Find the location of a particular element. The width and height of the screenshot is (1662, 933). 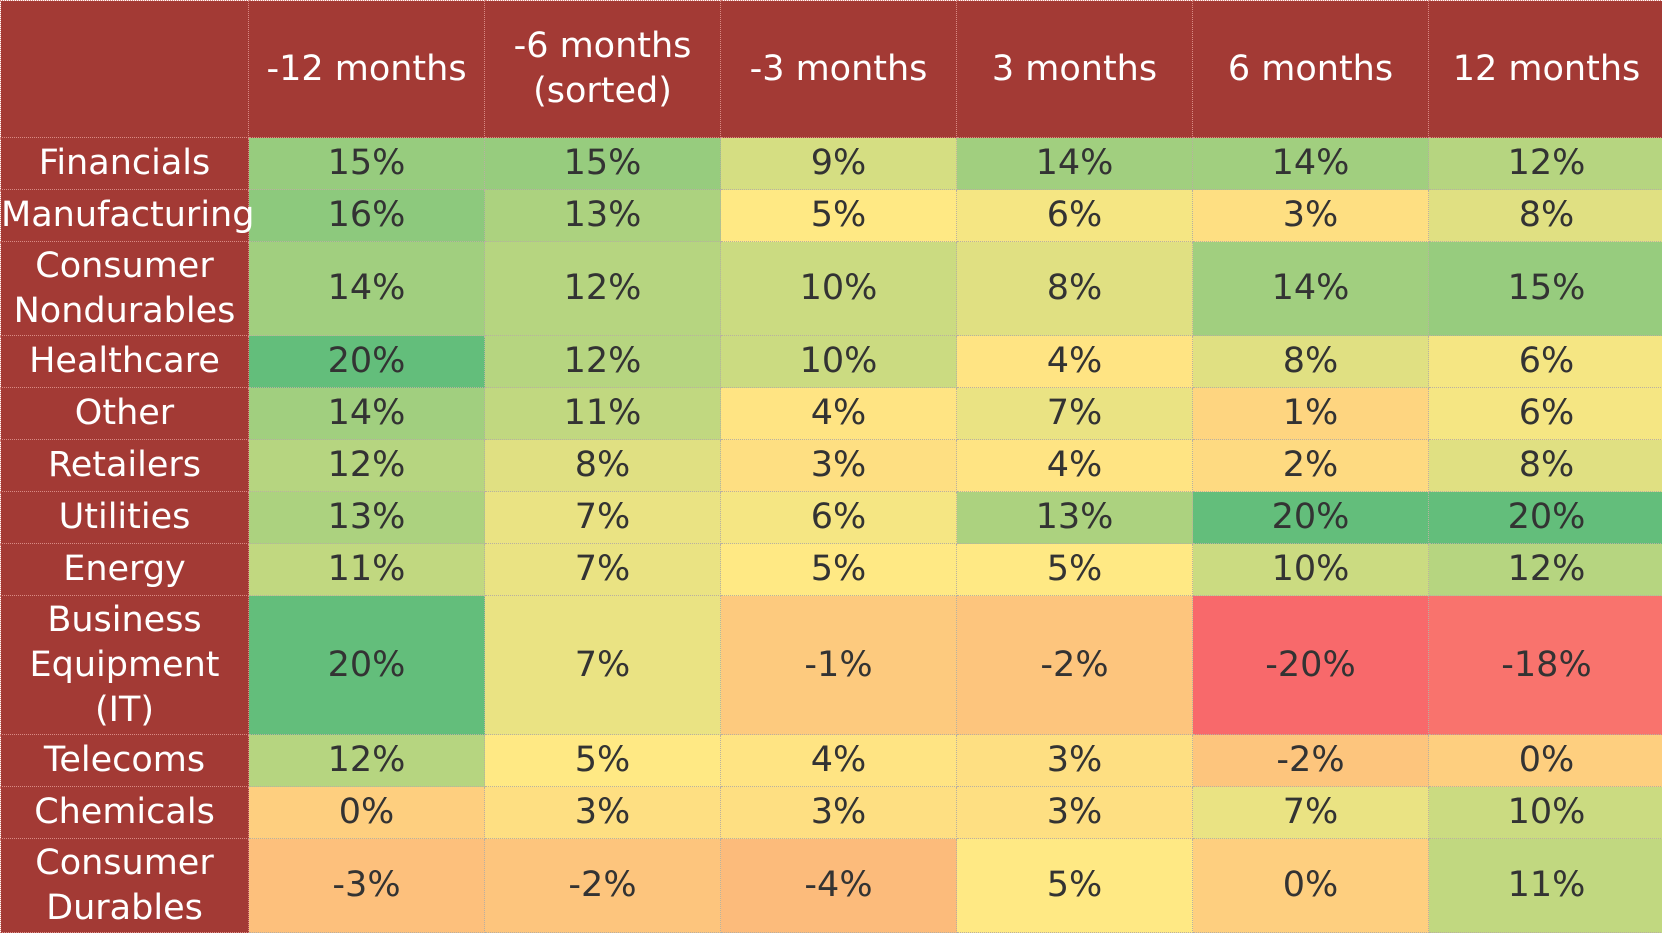

value-cell: -4% is located at coordinates (839, 886).